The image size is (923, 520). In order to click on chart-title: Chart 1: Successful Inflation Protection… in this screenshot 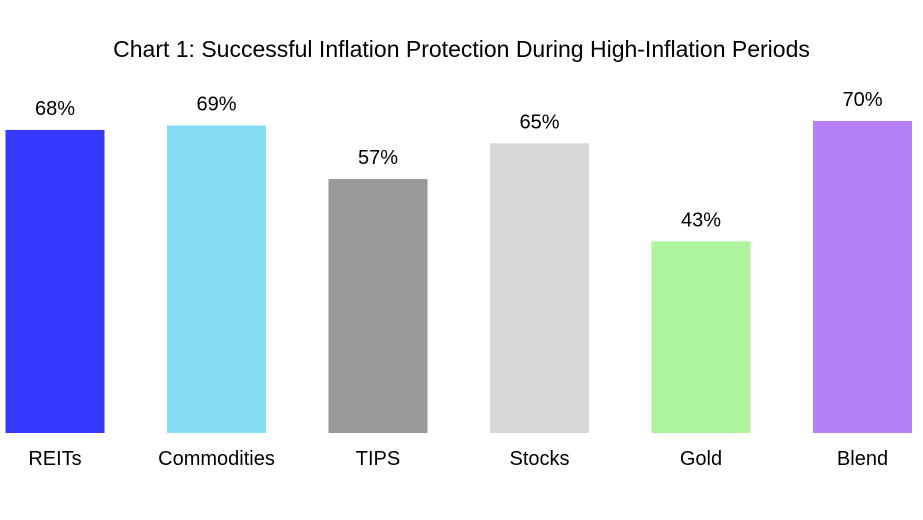, I will do `click(461, 49)`.